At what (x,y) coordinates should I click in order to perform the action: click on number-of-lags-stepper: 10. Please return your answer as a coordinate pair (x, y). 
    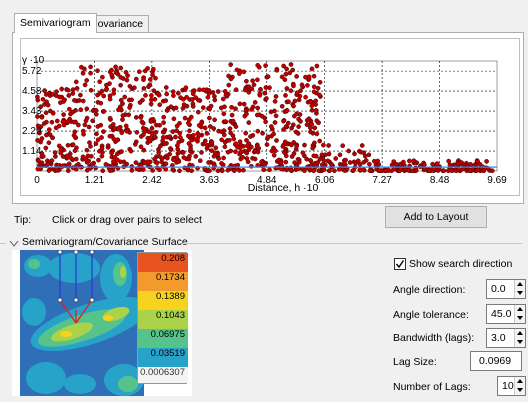
    Looking at the image, I should click on (511, 386).